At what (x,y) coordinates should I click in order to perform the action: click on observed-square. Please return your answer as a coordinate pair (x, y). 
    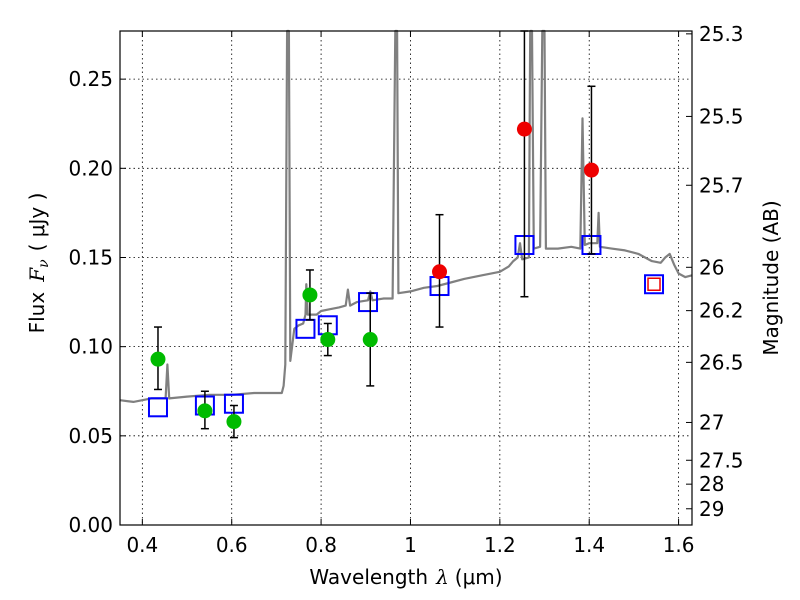
    Looking at the image, I should click on (654, 284).